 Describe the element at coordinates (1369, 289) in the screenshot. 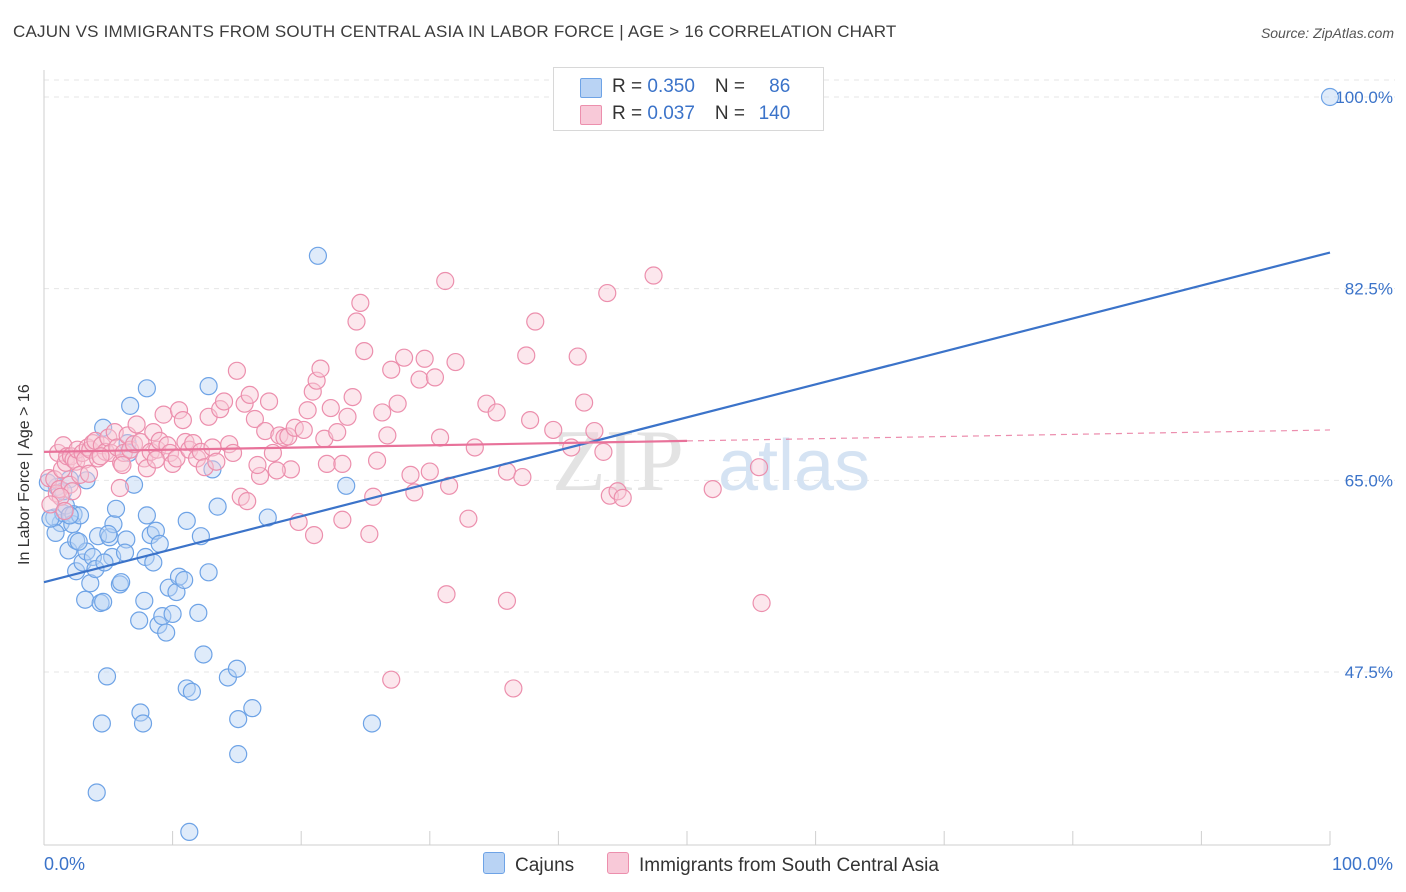

I see `y-tick-label: 82.5%` at that location.